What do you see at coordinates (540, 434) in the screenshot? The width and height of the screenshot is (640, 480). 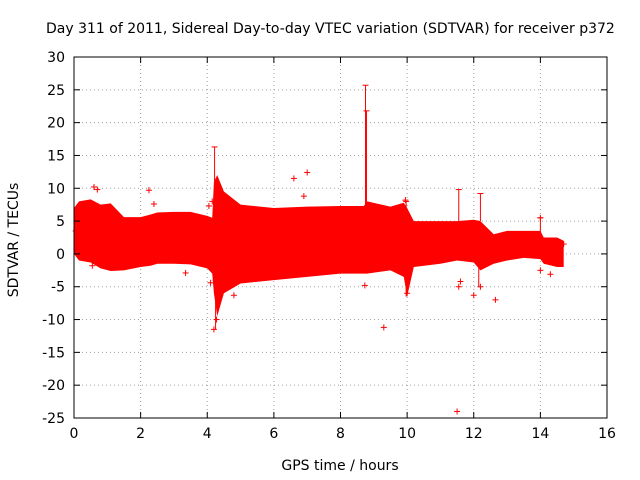 I see `x-tick-label: 14` at bounding box center [540, 434].